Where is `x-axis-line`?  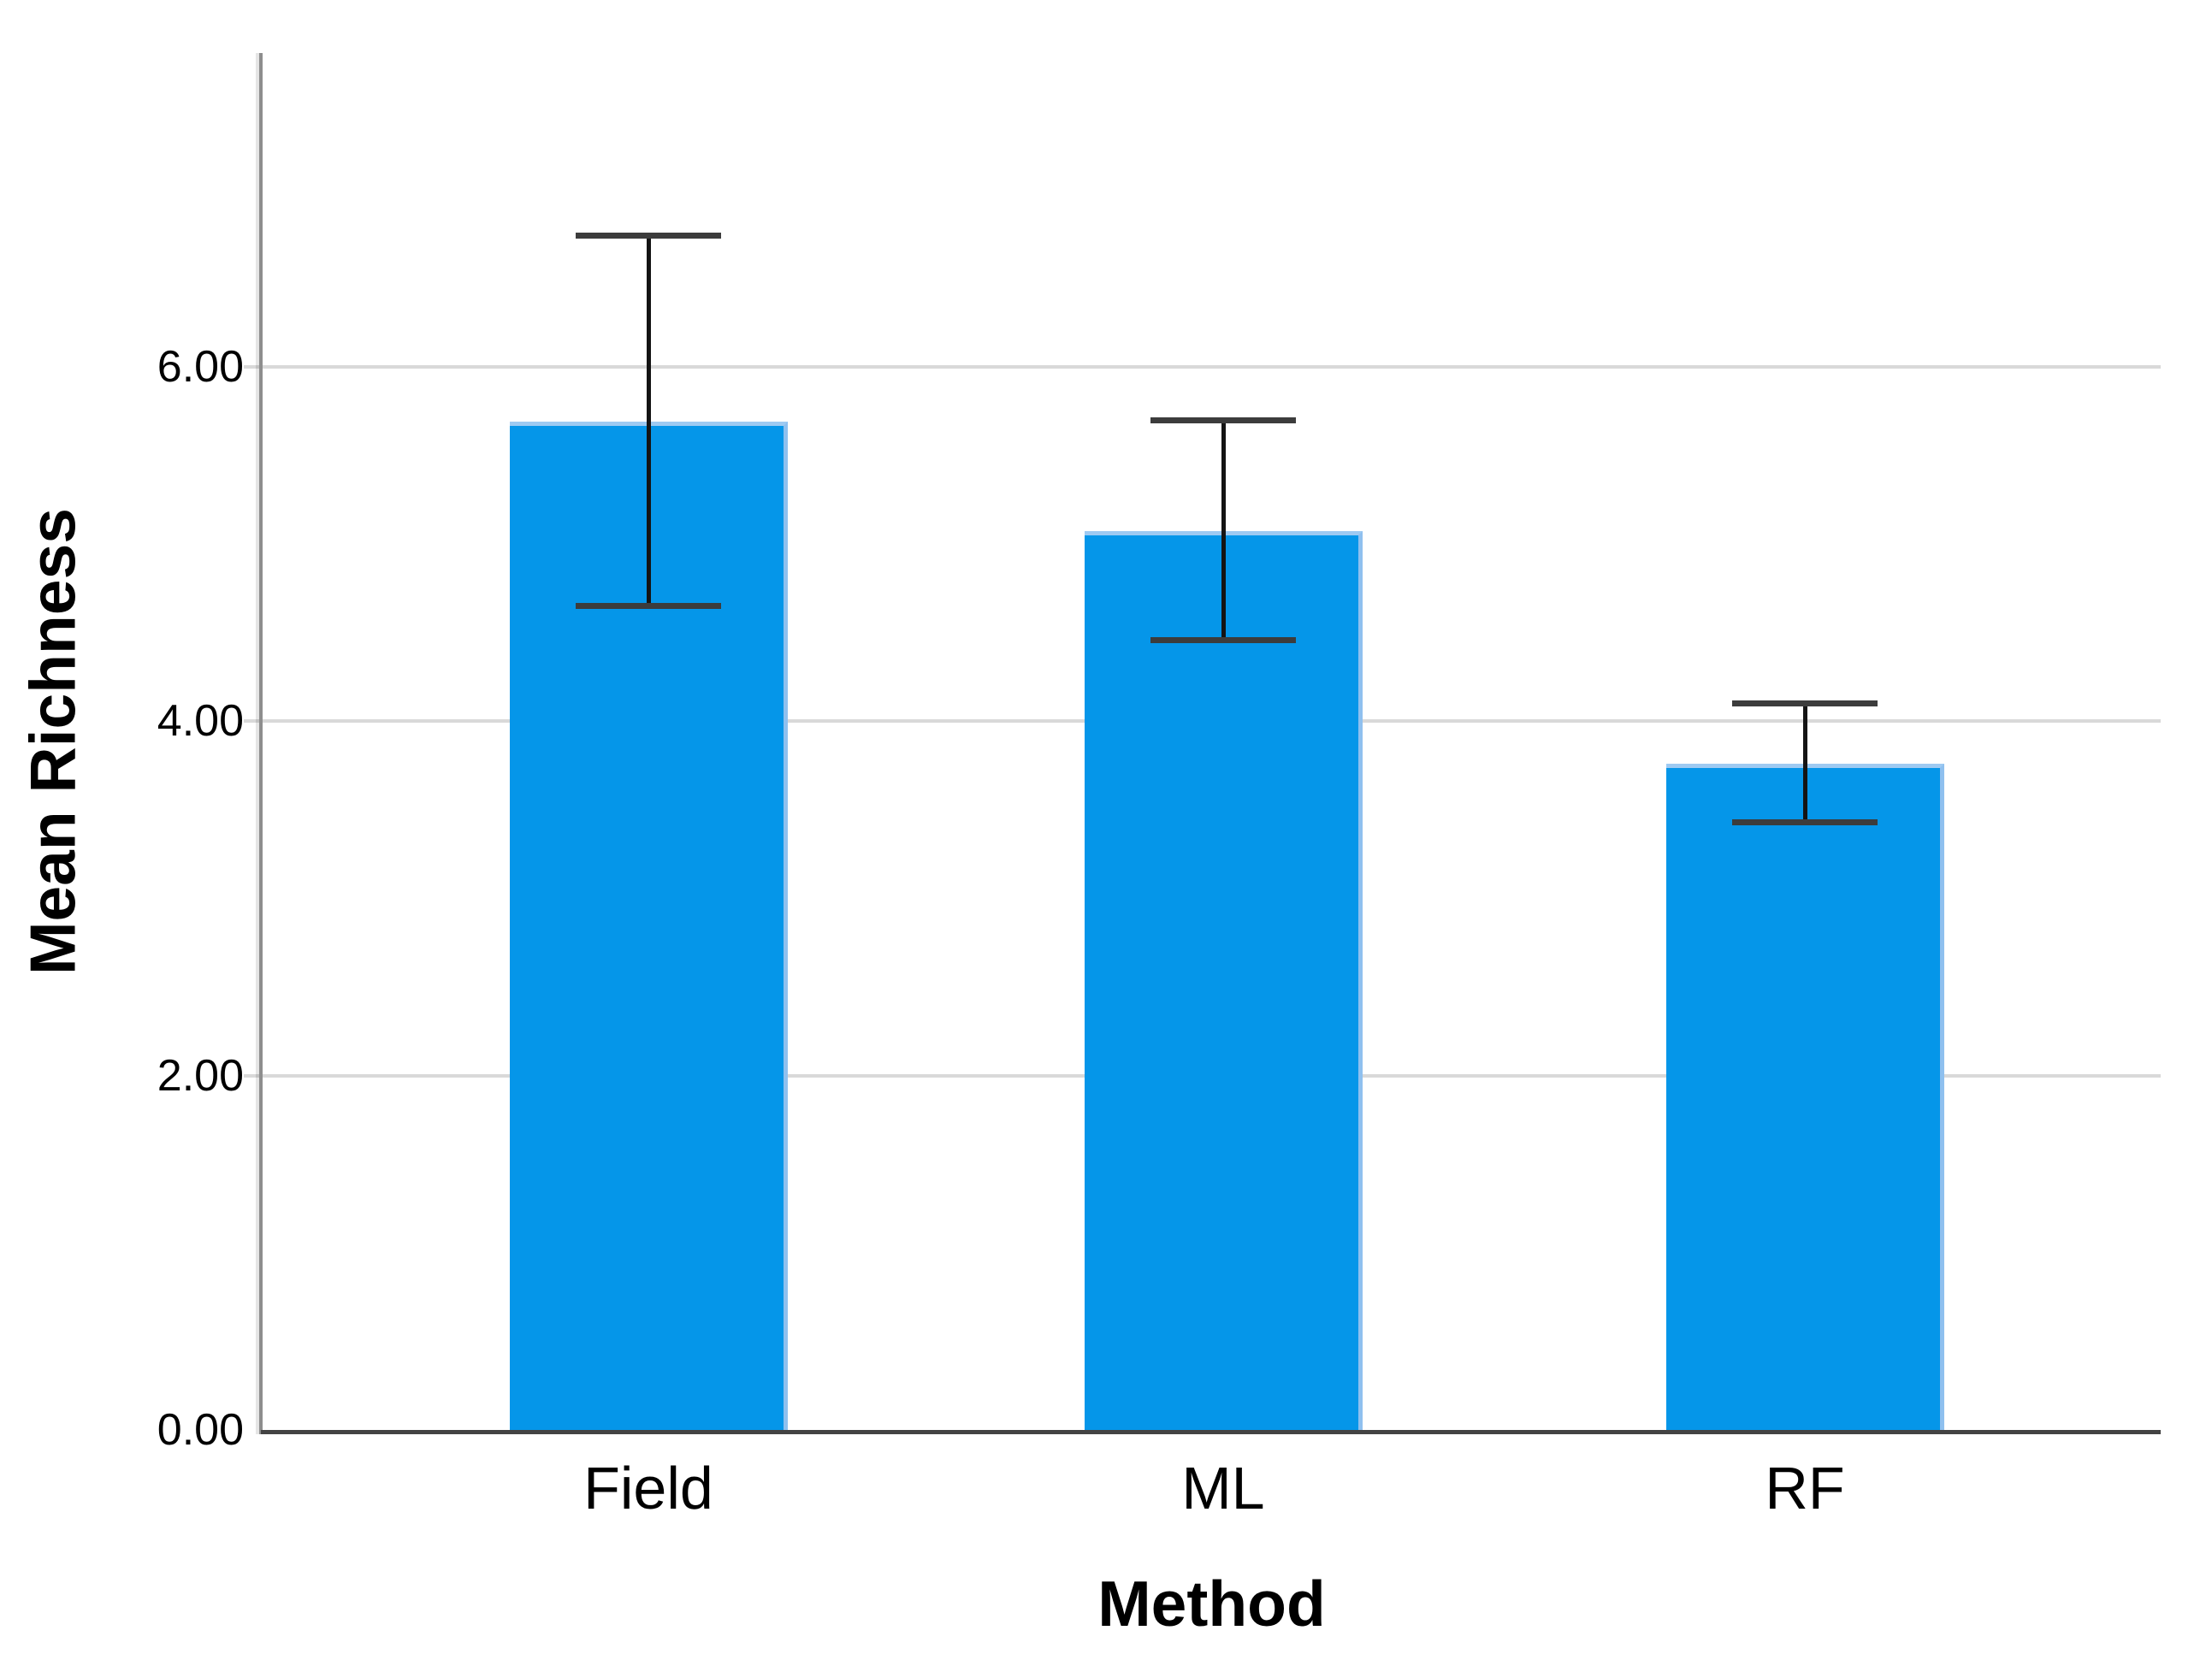 x-axis-line is located at coordinates (1211, 1432).